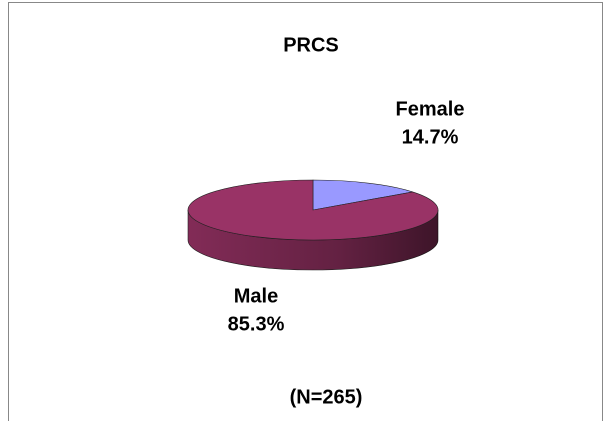 Image resolution: width=611 pixels, height=421 pixels. Describe the element at coordinates (256, 324) in the screenshot. I see `slice-value-label: 85.3%` at that location.